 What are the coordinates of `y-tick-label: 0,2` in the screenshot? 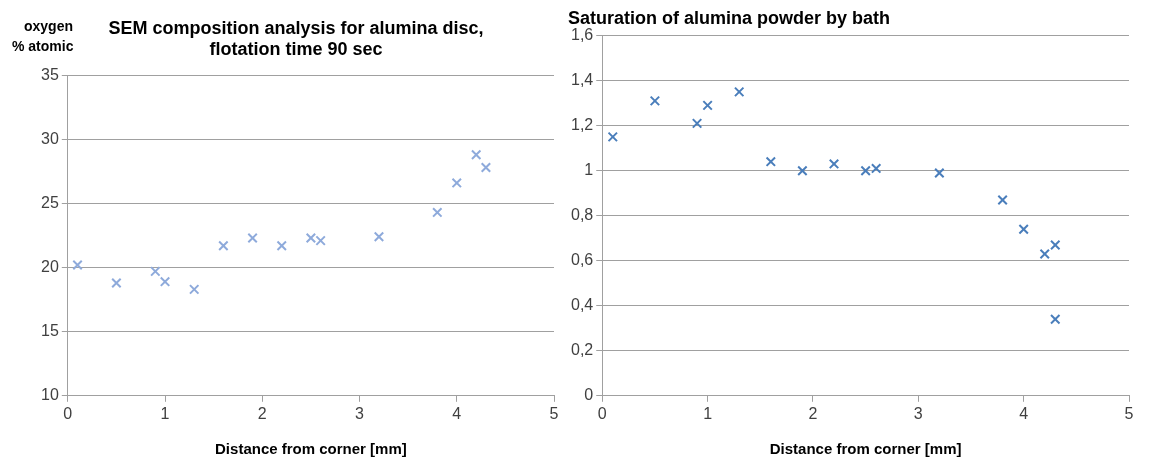 It's located at (582, 350).